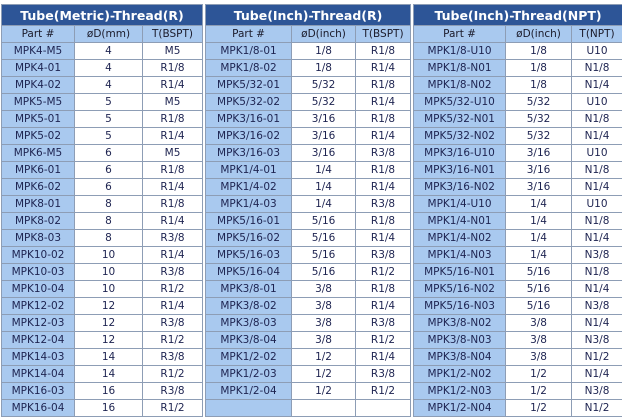 Image resolution: width=622 pixels, height=417 pixels. I want to click on data-row: MPK5/32-02 5/32 R1/4, so click(308, 102).